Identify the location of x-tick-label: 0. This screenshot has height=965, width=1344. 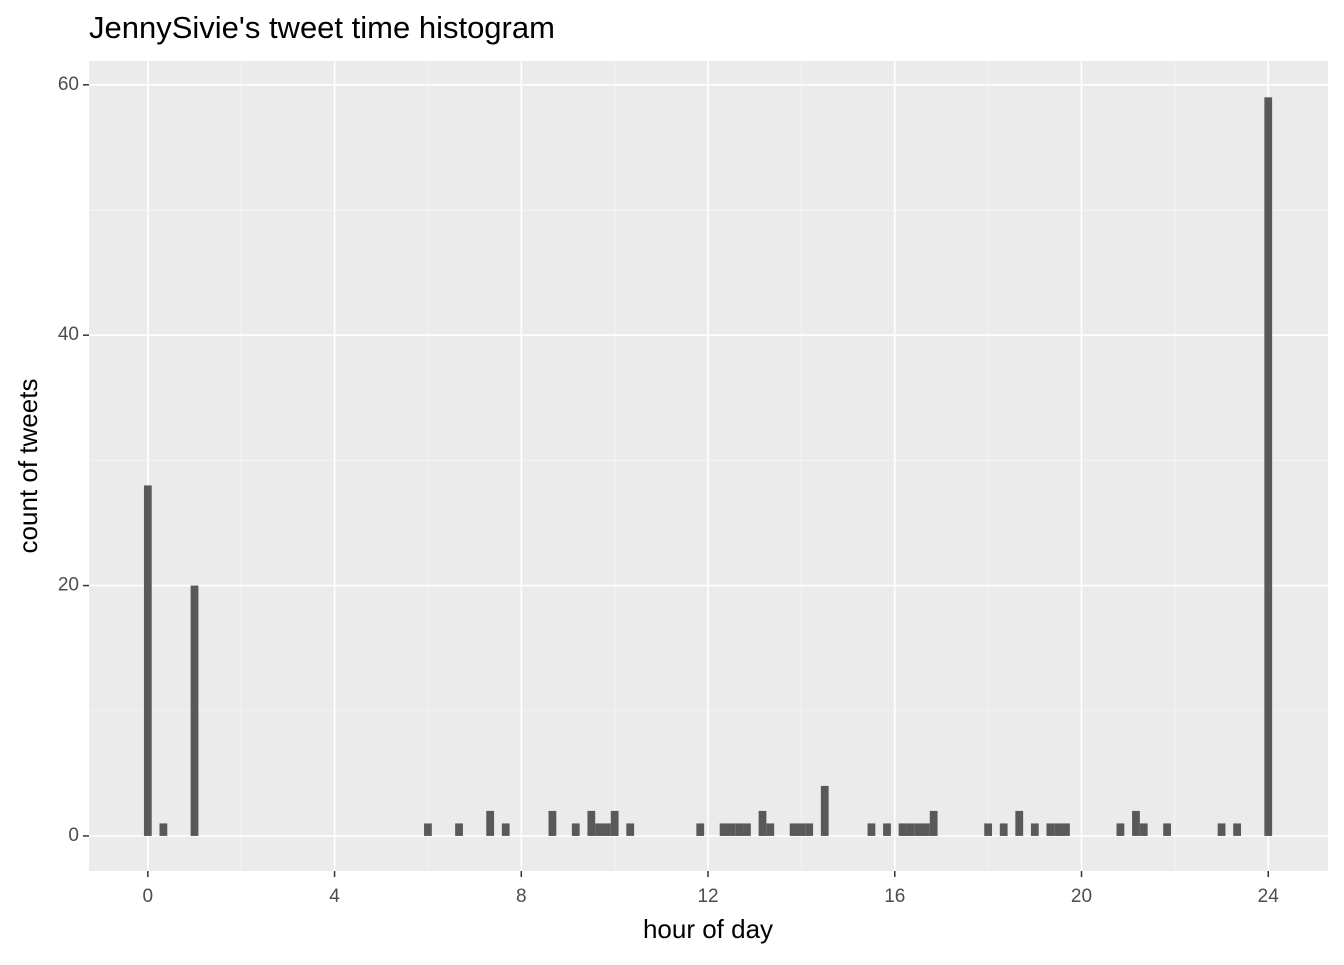
(148, 896).